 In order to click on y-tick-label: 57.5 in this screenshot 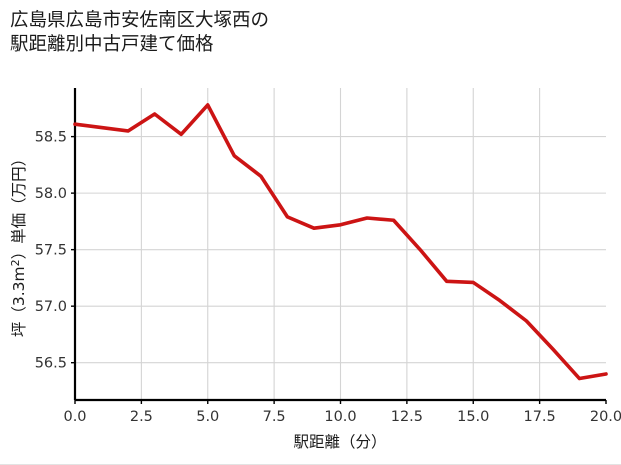, I will do `click(51, 251)`.